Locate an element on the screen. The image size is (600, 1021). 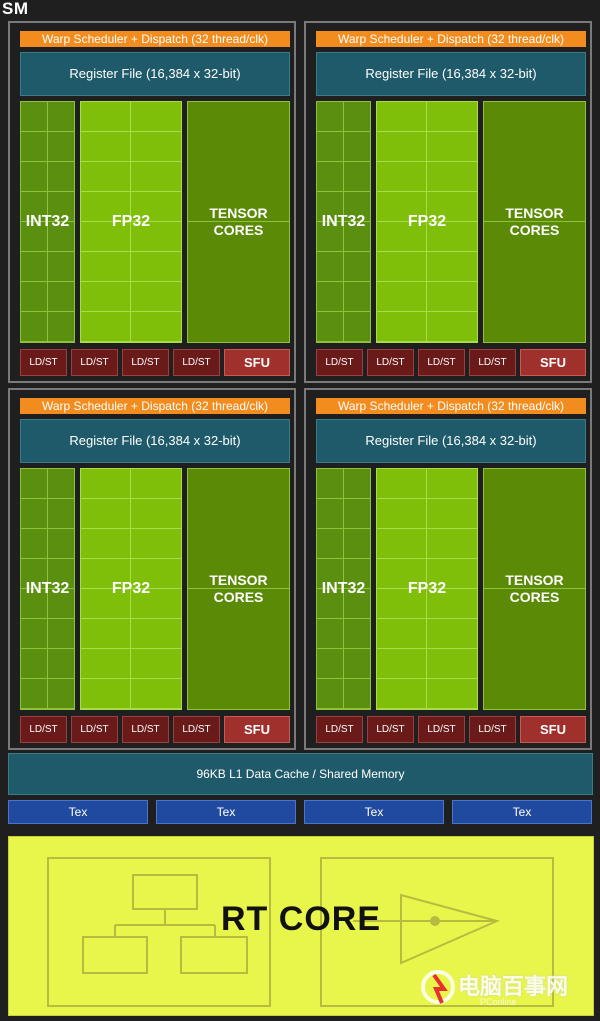
sm-title: SM is located at coordinates (15, 9).